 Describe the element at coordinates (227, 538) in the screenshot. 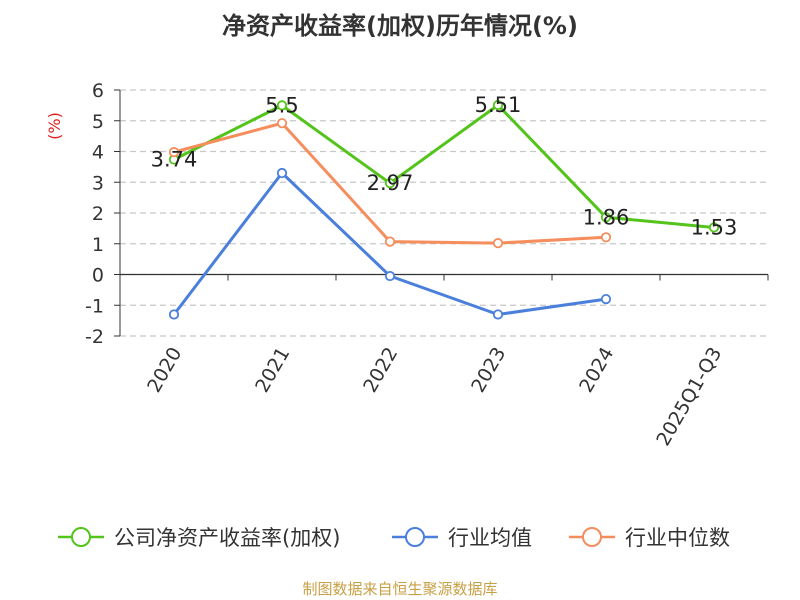

I see `legend-label: 公司净资产收益率(加权)` at that location.